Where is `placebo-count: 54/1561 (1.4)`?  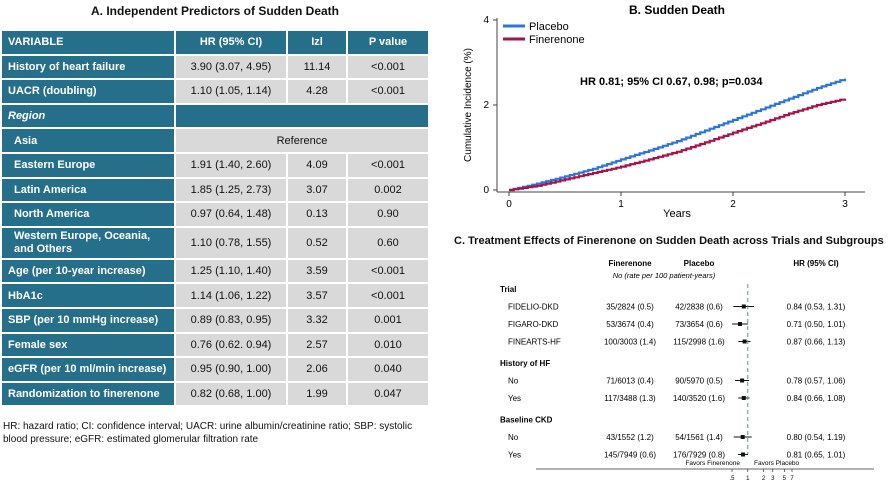 placebo-count: 54/1561 (1.4) is located at coordinates (699, 437).